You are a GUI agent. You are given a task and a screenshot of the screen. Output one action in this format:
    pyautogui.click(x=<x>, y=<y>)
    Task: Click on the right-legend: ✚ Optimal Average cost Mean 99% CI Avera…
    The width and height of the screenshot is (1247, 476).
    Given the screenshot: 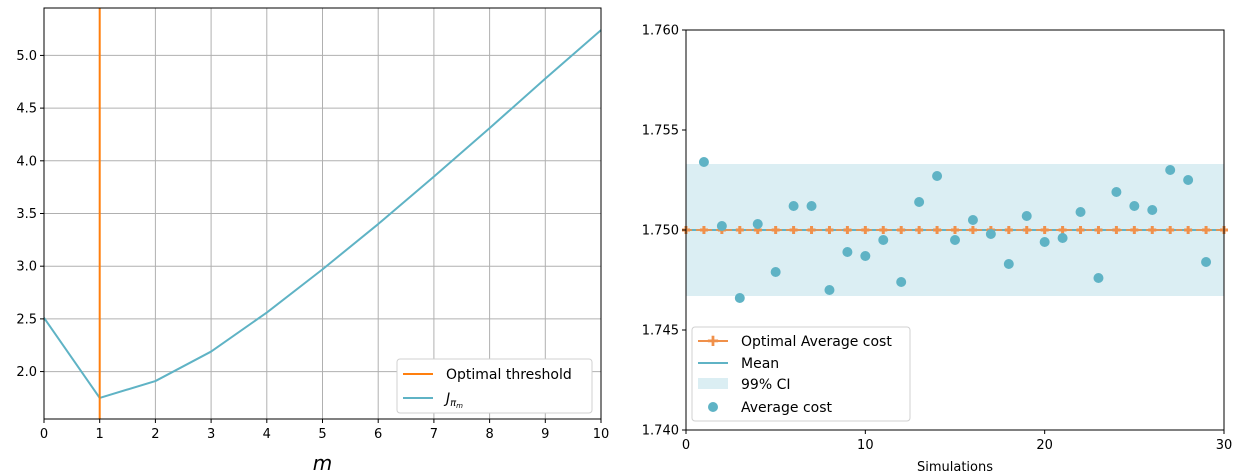 What is the action you would take?
    pyautogui.click(x=801, y=374)
    